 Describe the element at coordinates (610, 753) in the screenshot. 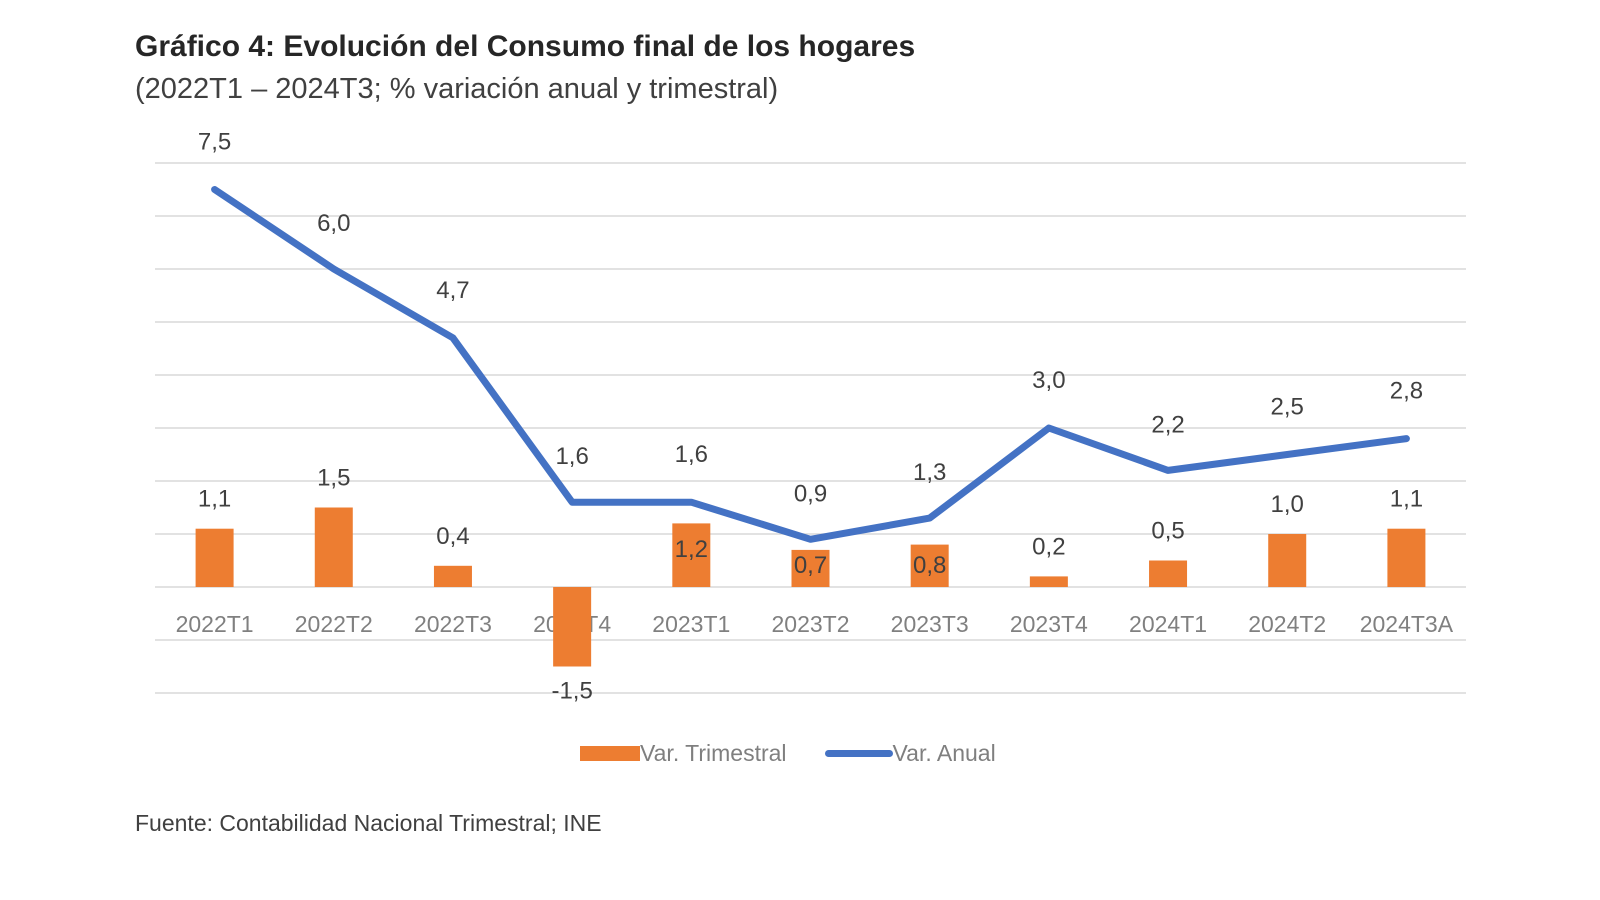

I see `legend-swatch-bar` at that location.